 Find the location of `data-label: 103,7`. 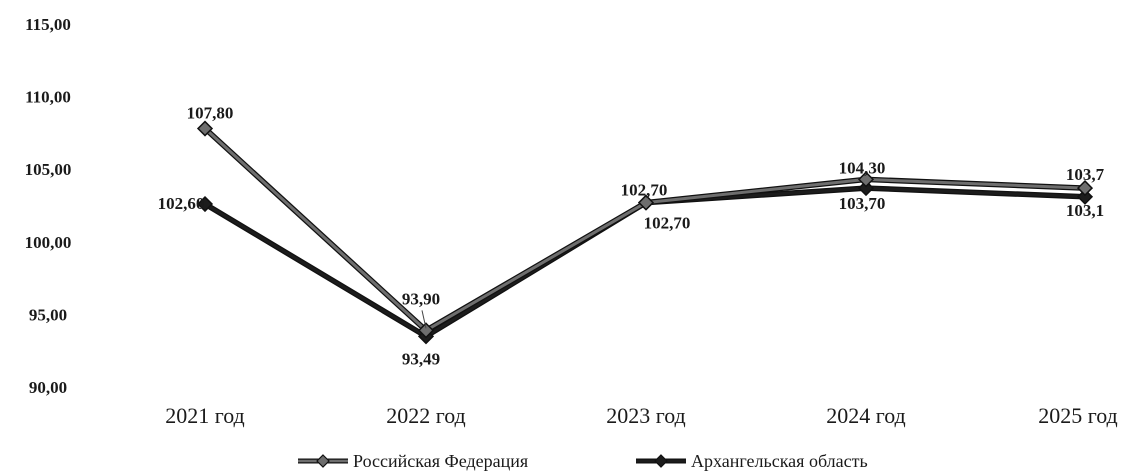

data-label: 103,7 is located at coordinates (1085, 174).